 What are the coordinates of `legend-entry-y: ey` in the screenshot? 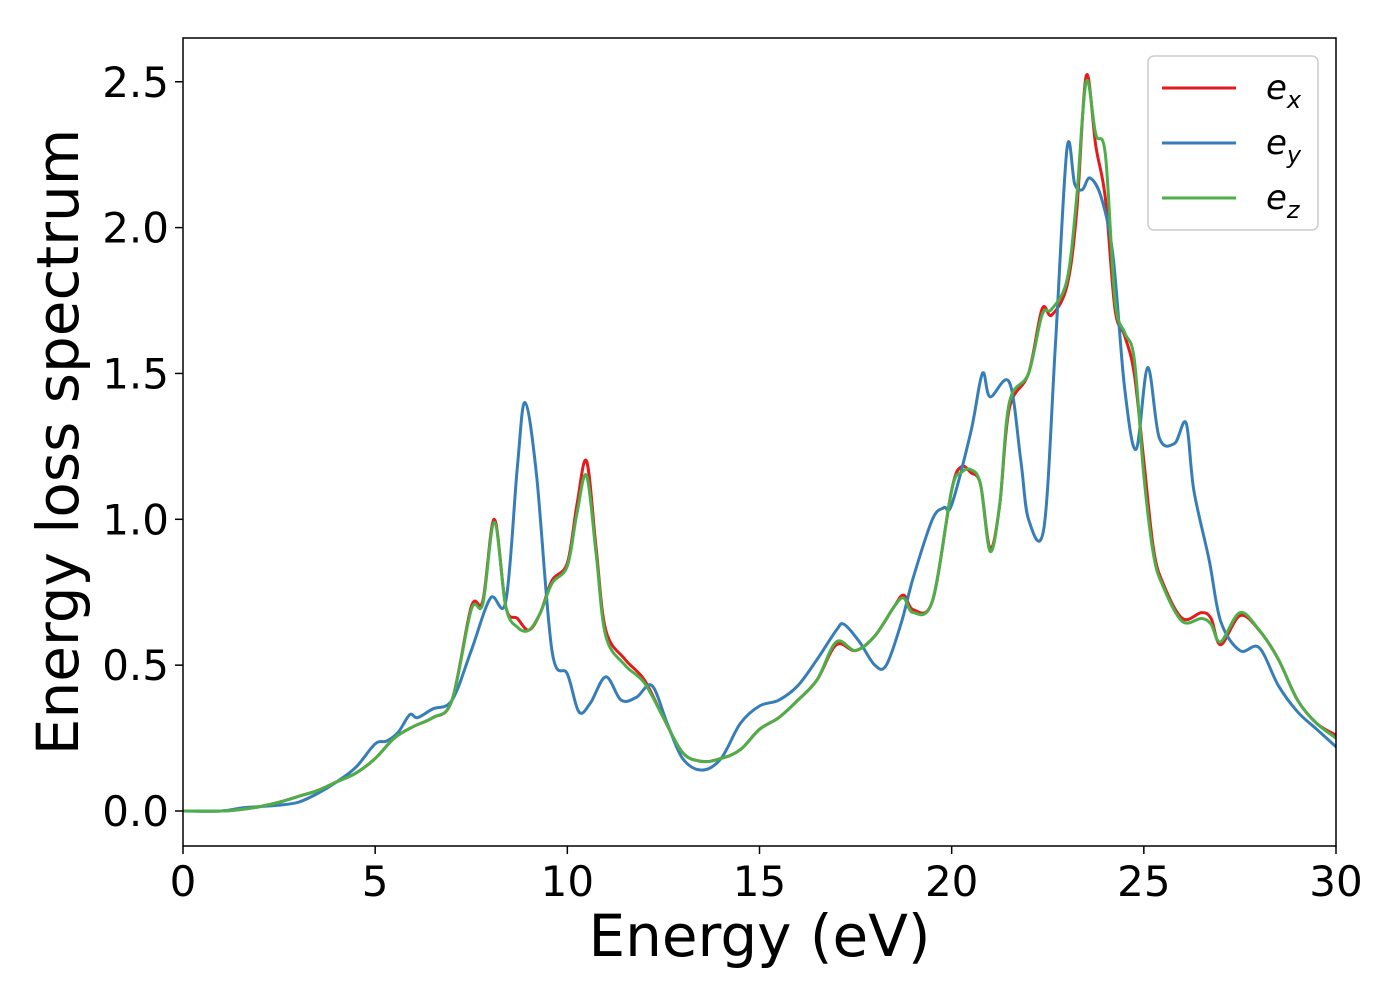 It's located at (1284, 146).